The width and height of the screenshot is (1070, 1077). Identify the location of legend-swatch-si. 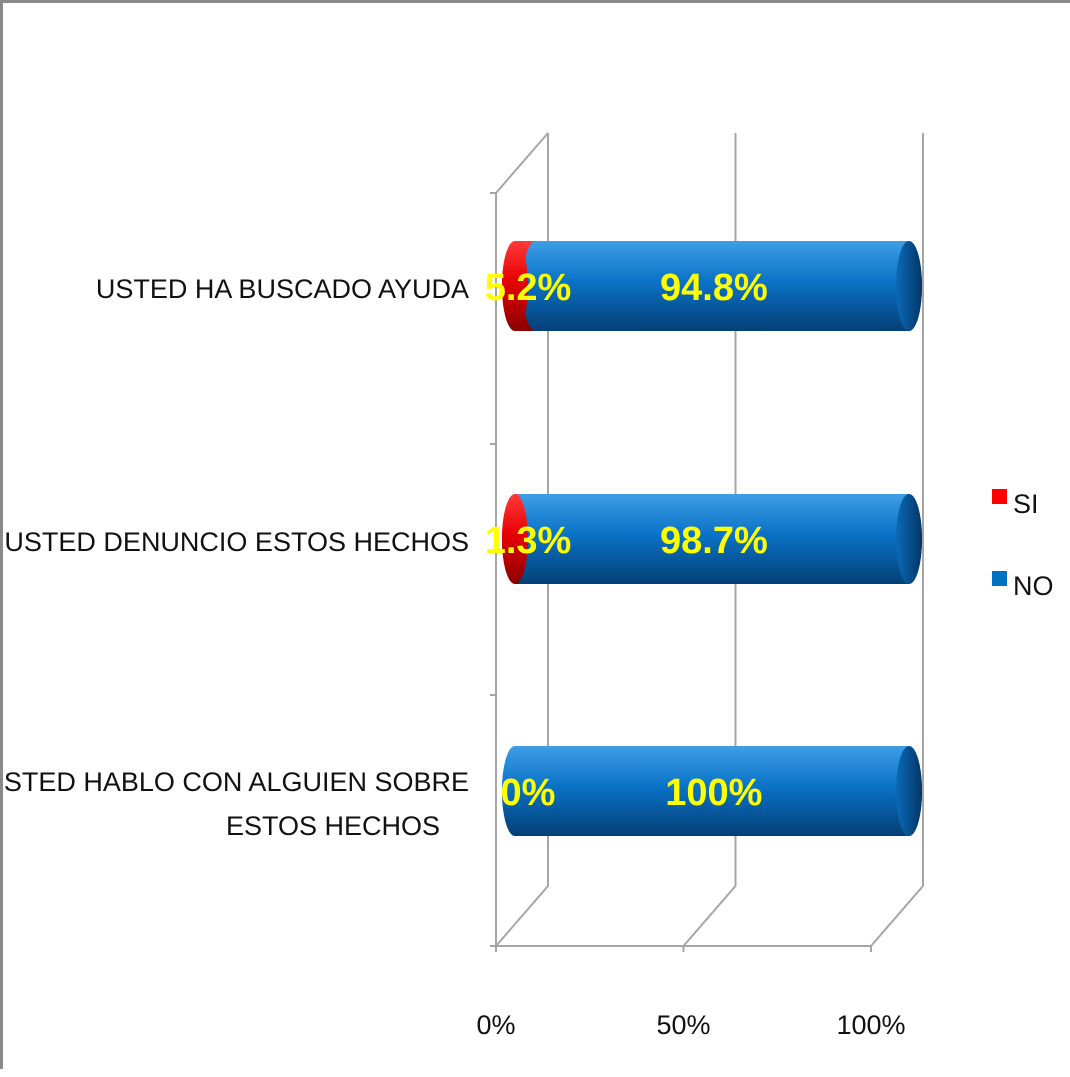
(999, 496).